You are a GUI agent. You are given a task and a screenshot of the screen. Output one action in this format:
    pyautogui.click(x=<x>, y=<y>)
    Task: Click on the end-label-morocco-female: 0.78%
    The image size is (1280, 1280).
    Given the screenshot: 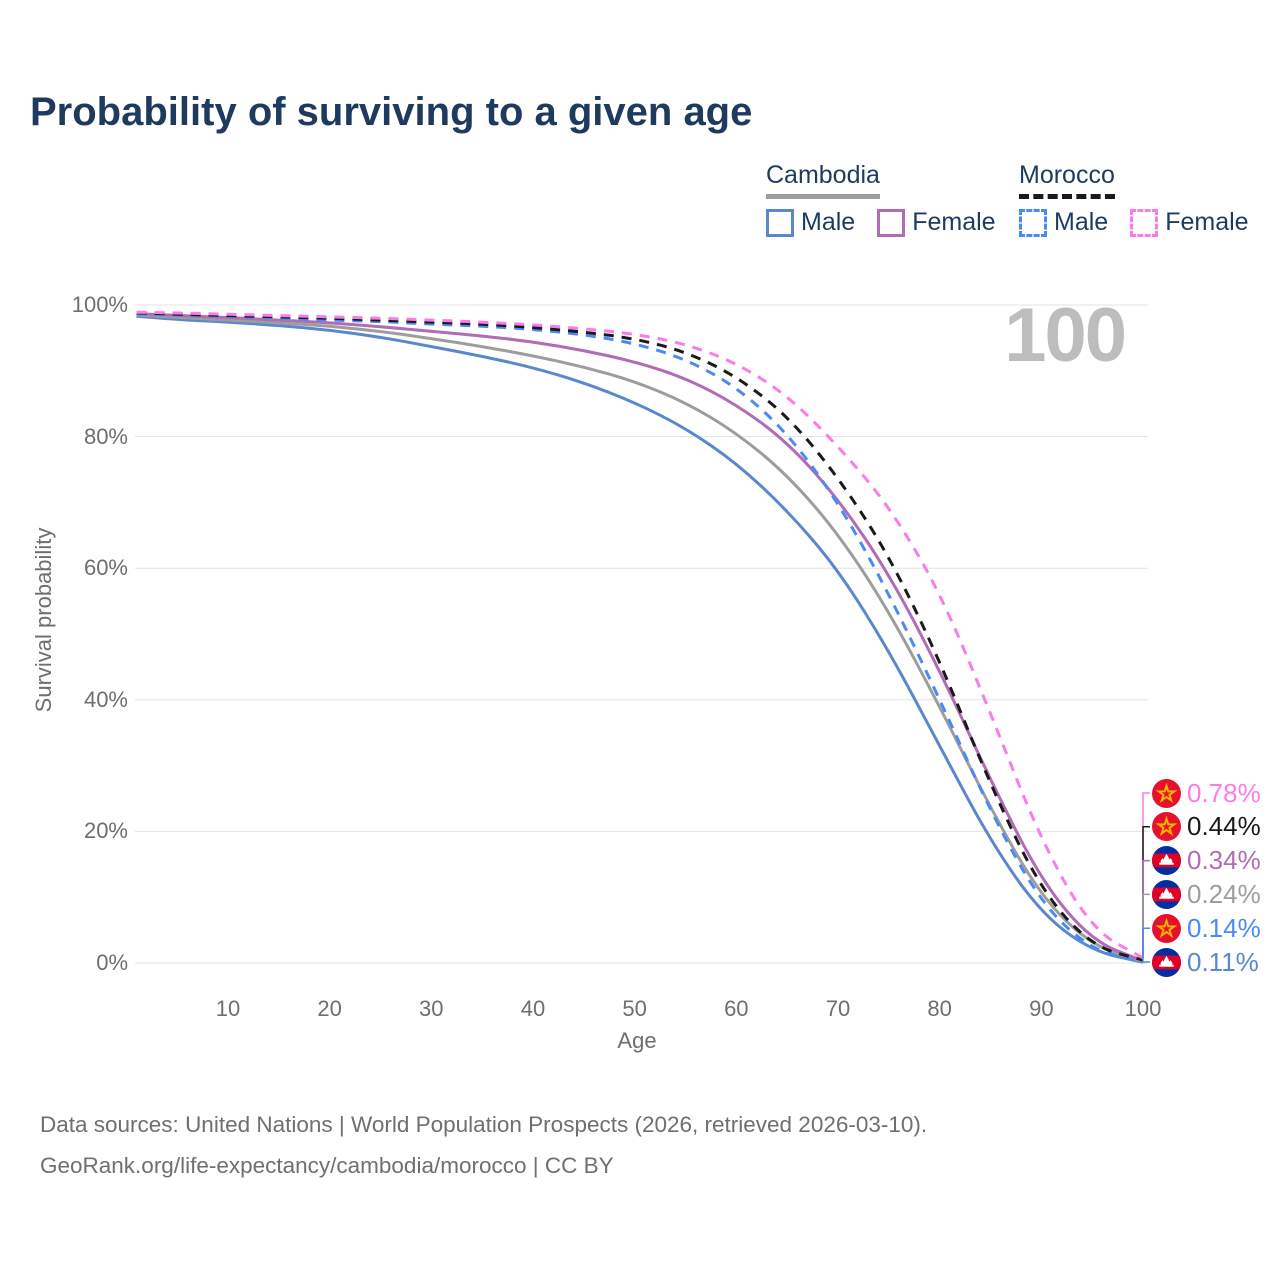 What is the action you would take?
    pyautogui.click(x=1206, y=793)
    